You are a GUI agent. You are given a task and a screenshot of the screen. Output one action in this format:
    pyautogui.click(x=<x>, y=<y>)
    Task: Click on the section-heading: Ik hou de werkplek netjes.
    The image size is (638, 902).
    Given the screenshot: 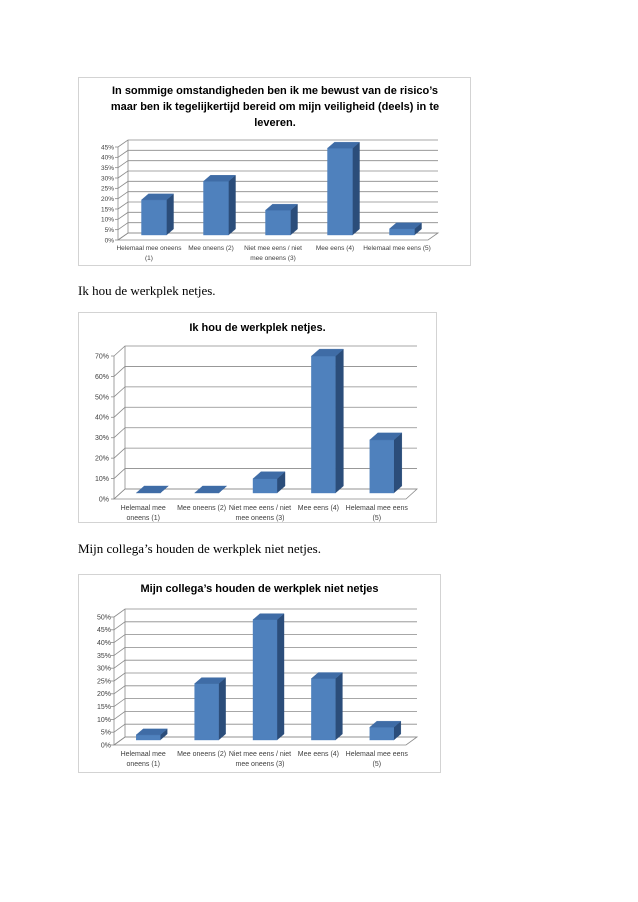 What is the action you would take?
    pyautogui.click(x=147, y=290)
    